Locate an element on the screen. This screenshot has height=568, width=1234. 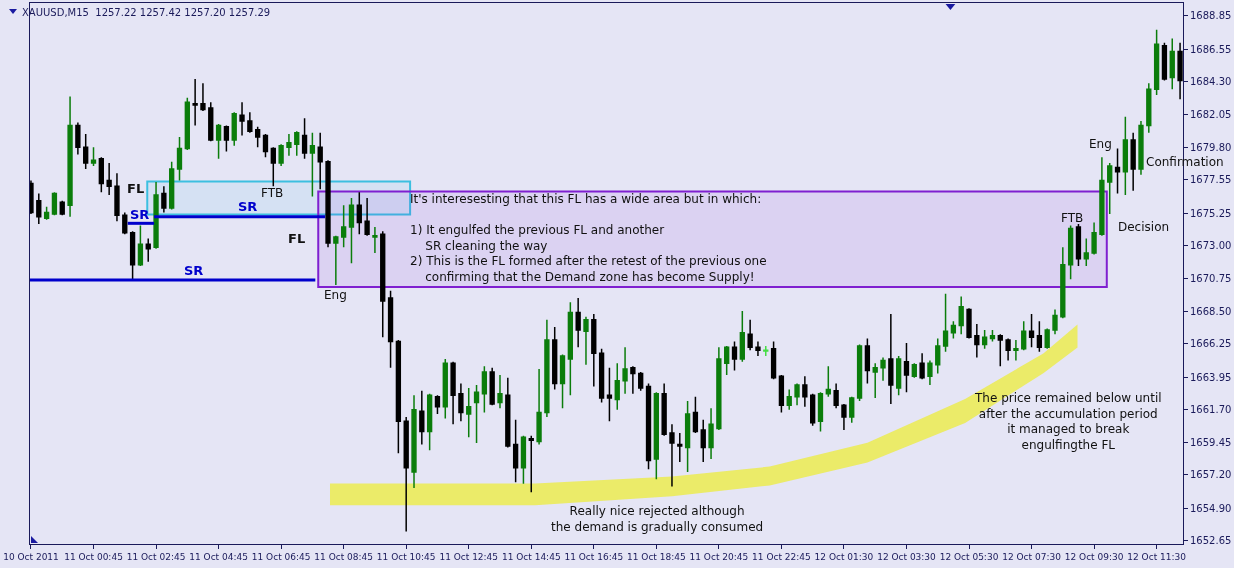
y-tick-label: 1652.65 is located at coordinates (1211, 541).